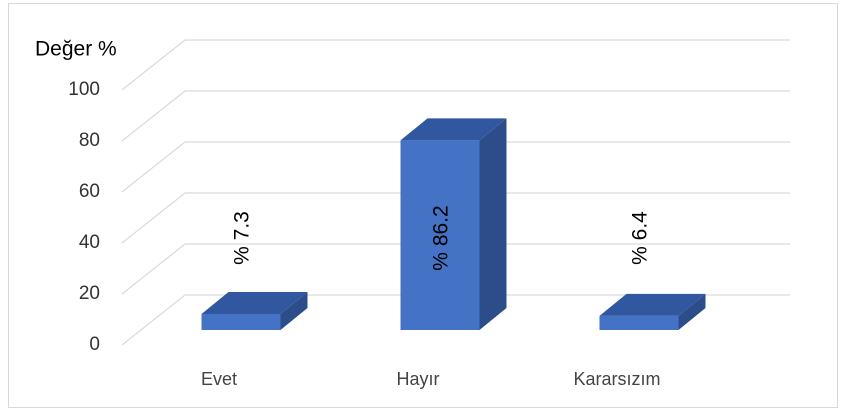 This screenshot has height=412, width=846. I want to click on y-tick-label: 40, so click(89, 242).